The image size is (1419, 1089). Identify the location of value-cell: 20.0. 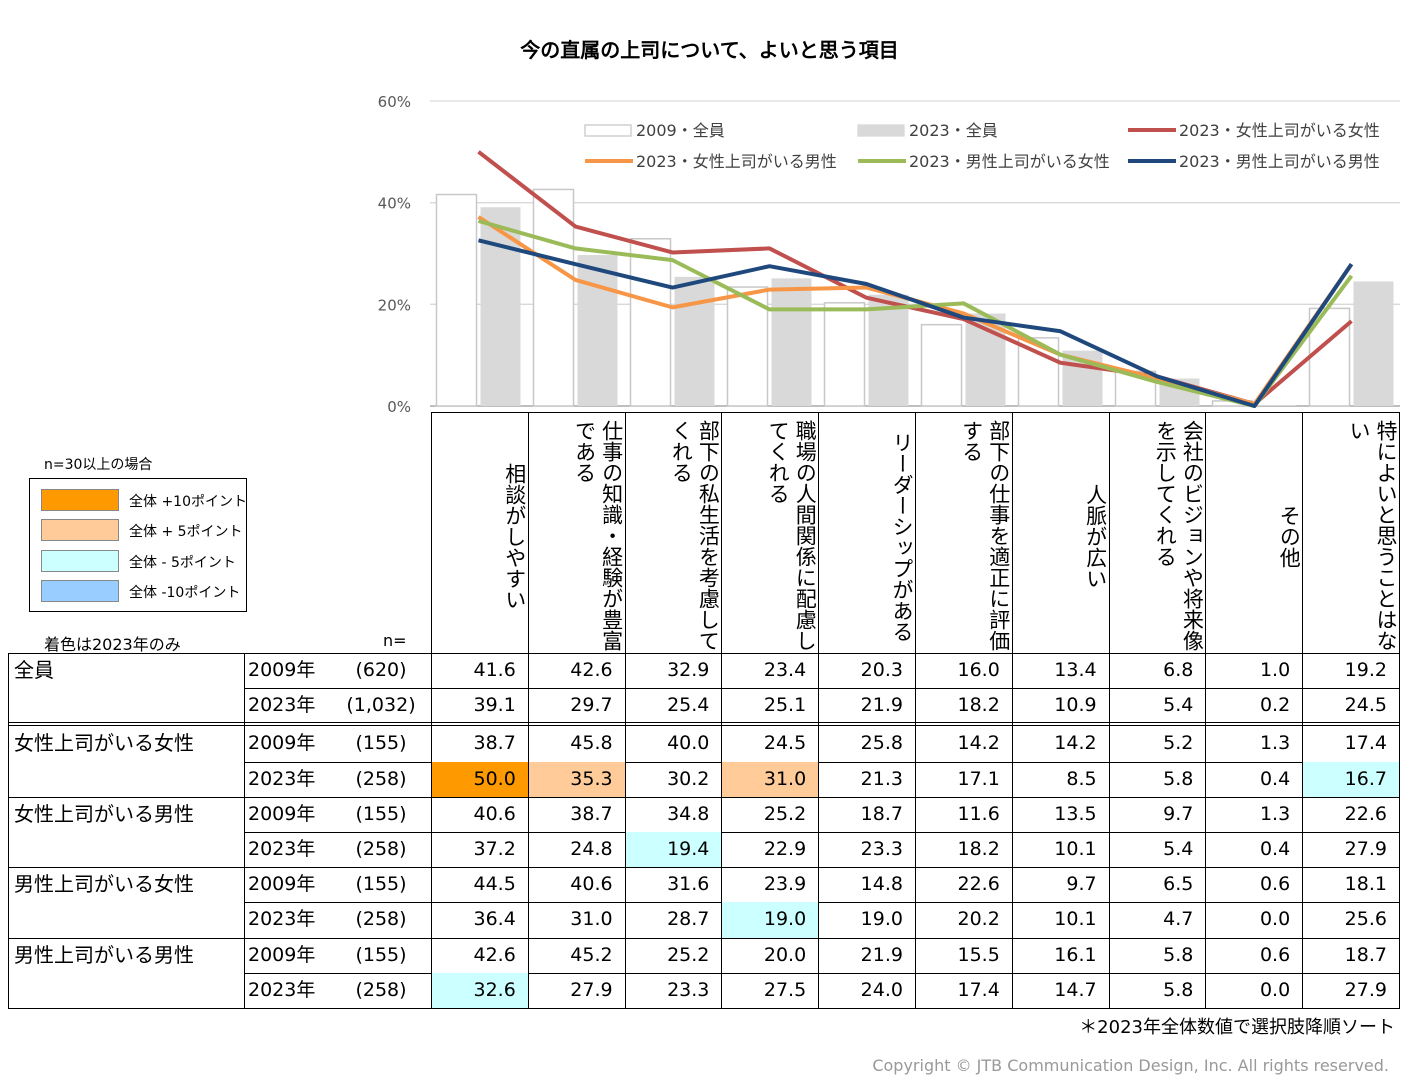
(785, 954).